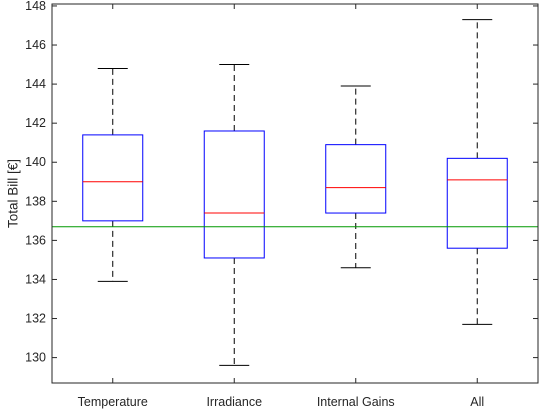 This screenshot has width=540, height=409. I want to click on y-tick-label: 132, so click(35, 319).